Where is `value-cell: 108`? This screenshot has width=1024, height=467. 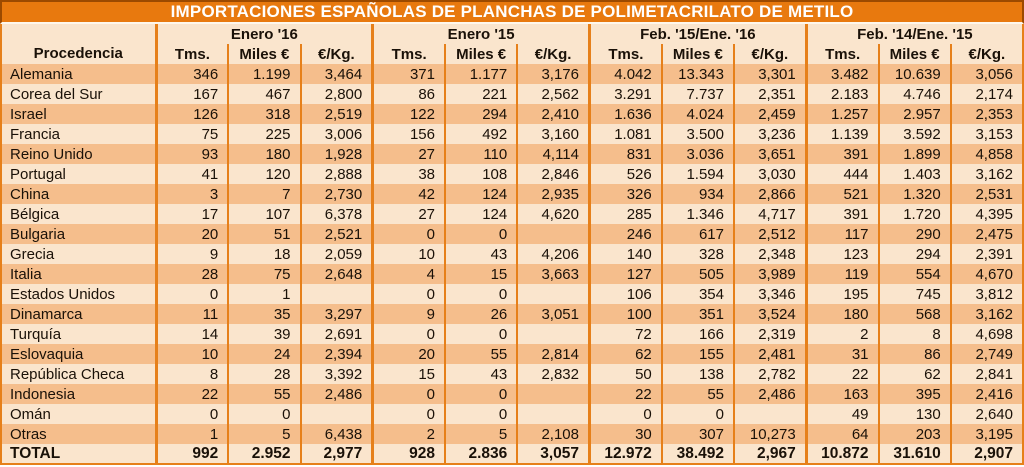
value-cell: 108 is located at coordinates (480, 174).